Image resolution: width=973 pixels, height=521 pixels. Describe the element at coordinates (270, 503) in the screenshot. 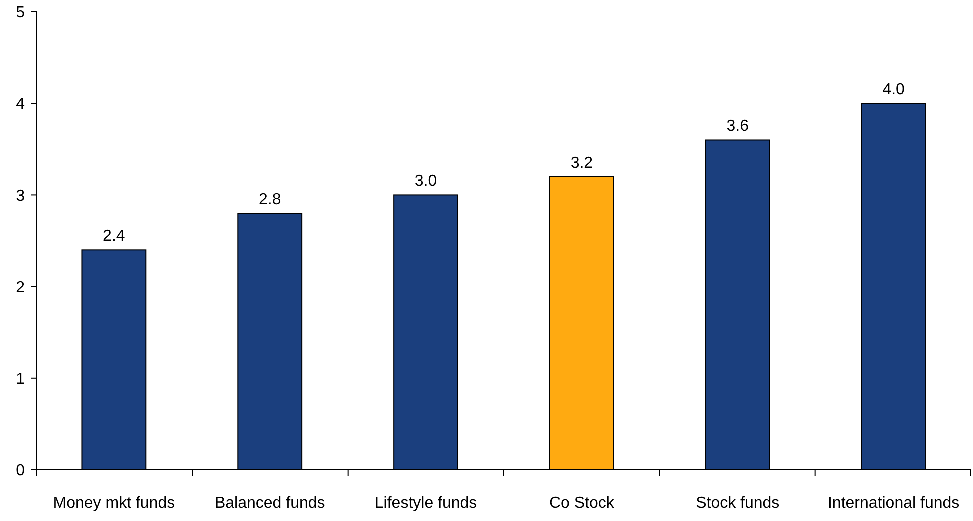

I see `x-tick-label: Balanced funds` at that location.